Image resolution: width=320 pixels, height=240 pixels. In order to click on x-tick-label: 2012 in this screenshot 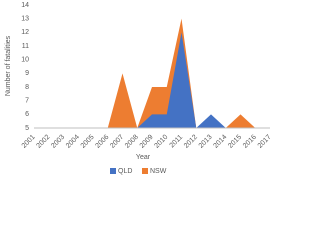, I will do `click(191, 142)`.